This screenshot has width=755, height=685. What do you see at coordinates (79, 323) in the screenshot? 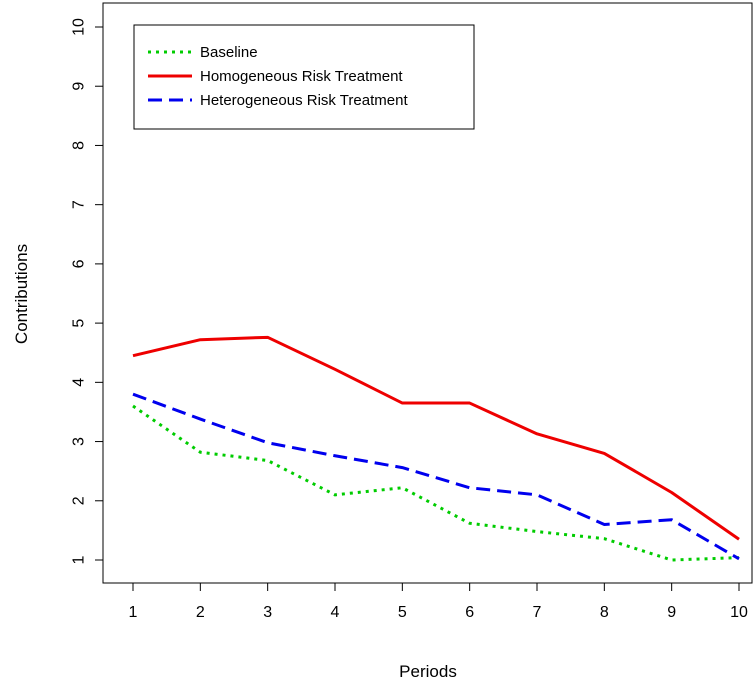
I see `y-tick-label: 5` at bounding box center [79, 323].